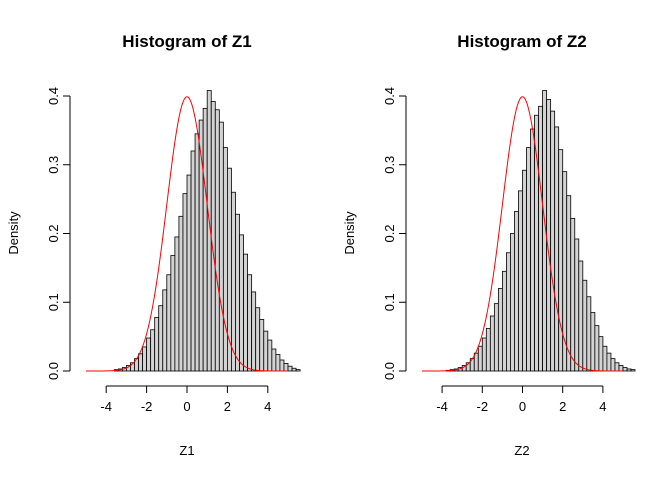  What do you see at coordinates (521, 41) in the screenshot?
I see `chart-title: Histogram of Z2` at bounding box center [521, 41].